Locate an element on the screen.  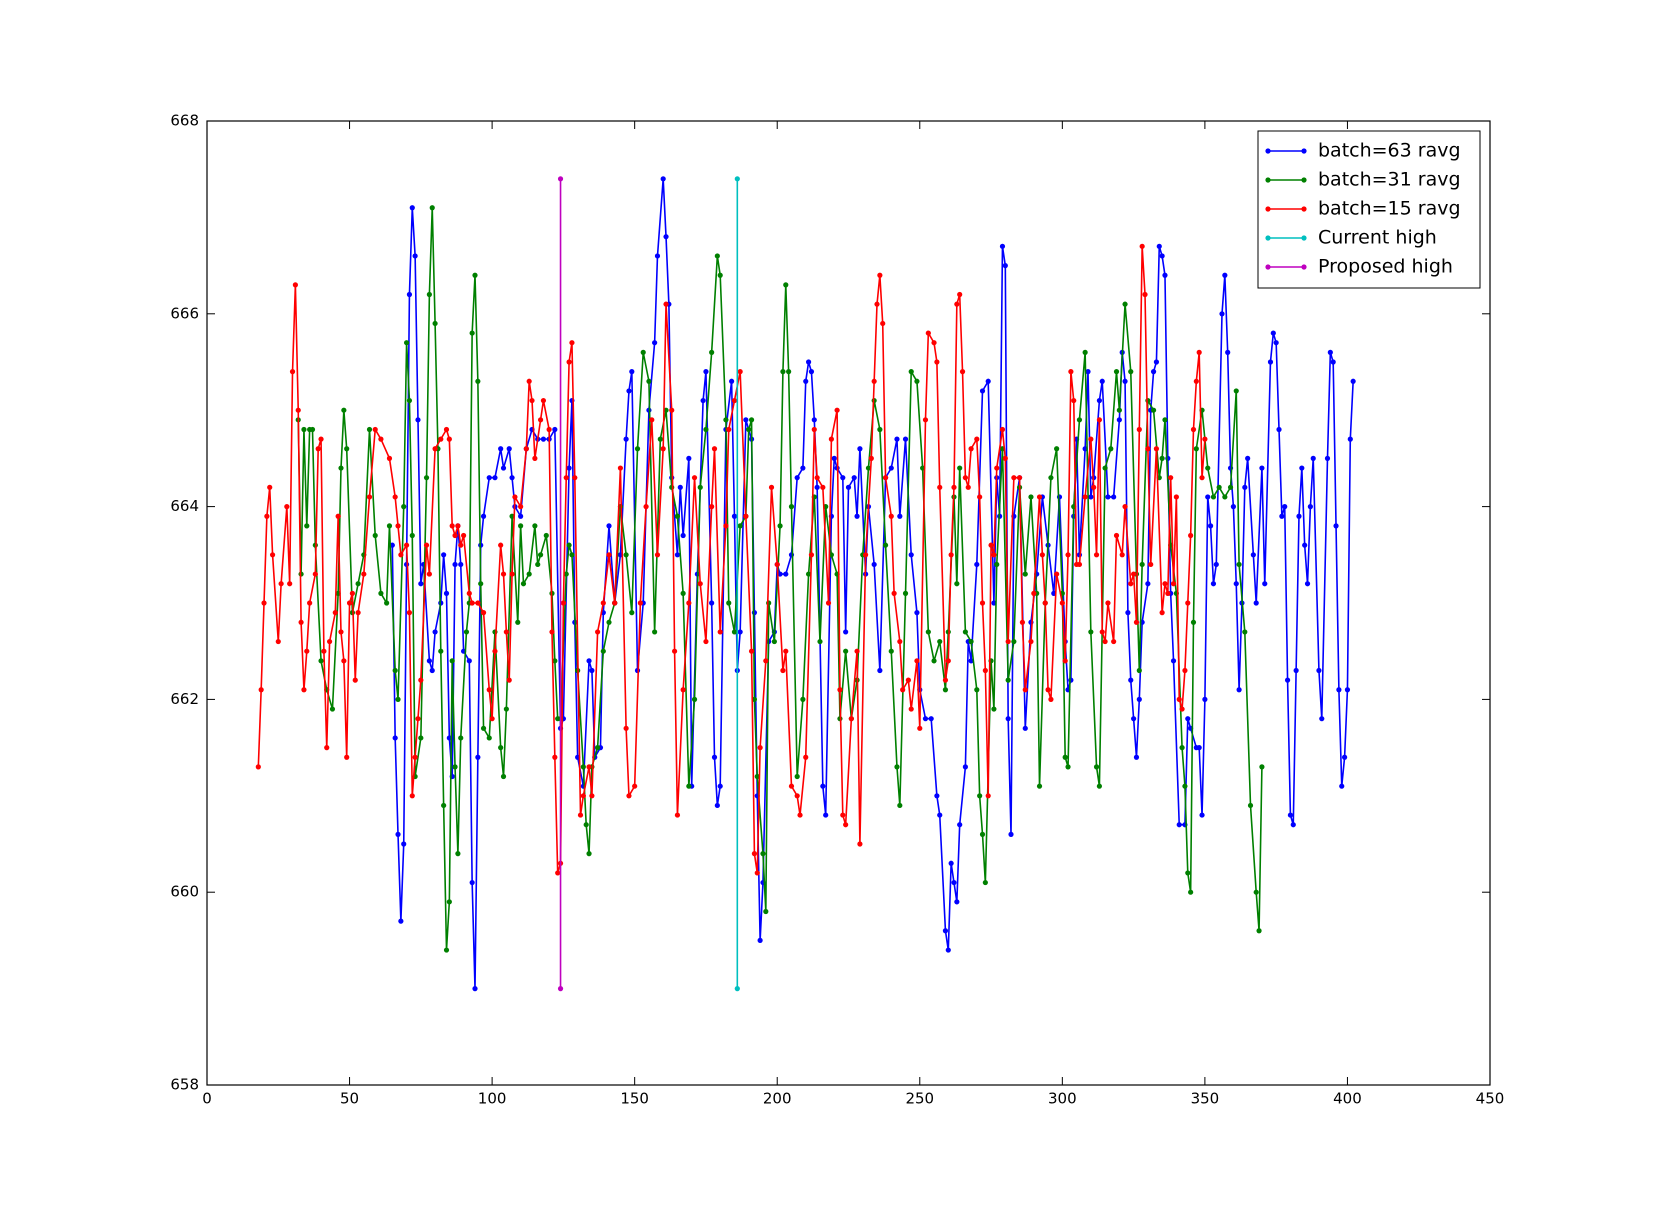
y-tick-label: 658 is located at coordinates (184, 1085).